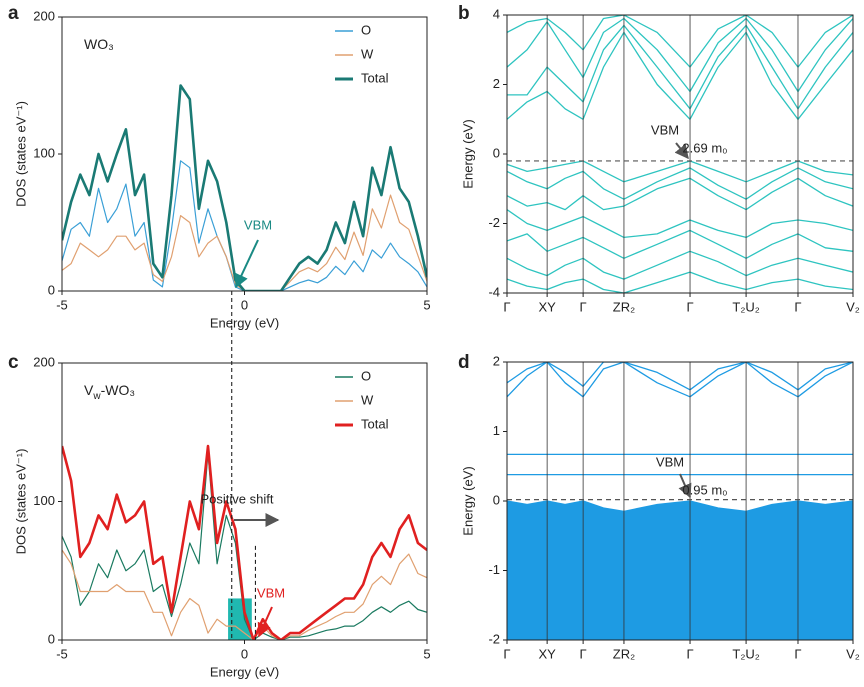  What do you see at coordinates (118, 390) in the screenshot?
I see `compound-part: -WO₃` at bounding box center [118, 390].